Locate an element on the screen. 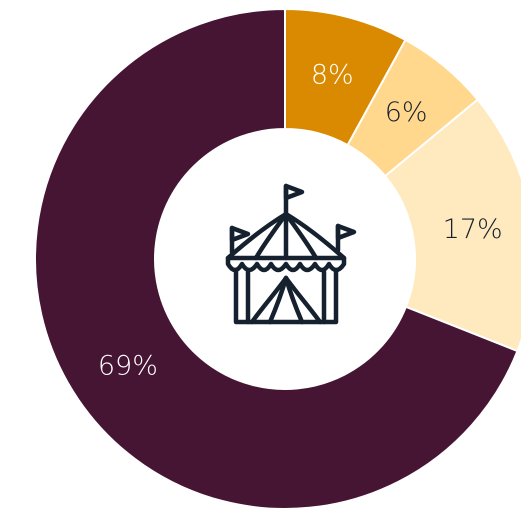  slice-label-1: 8% is located at coordinates (332, 74).